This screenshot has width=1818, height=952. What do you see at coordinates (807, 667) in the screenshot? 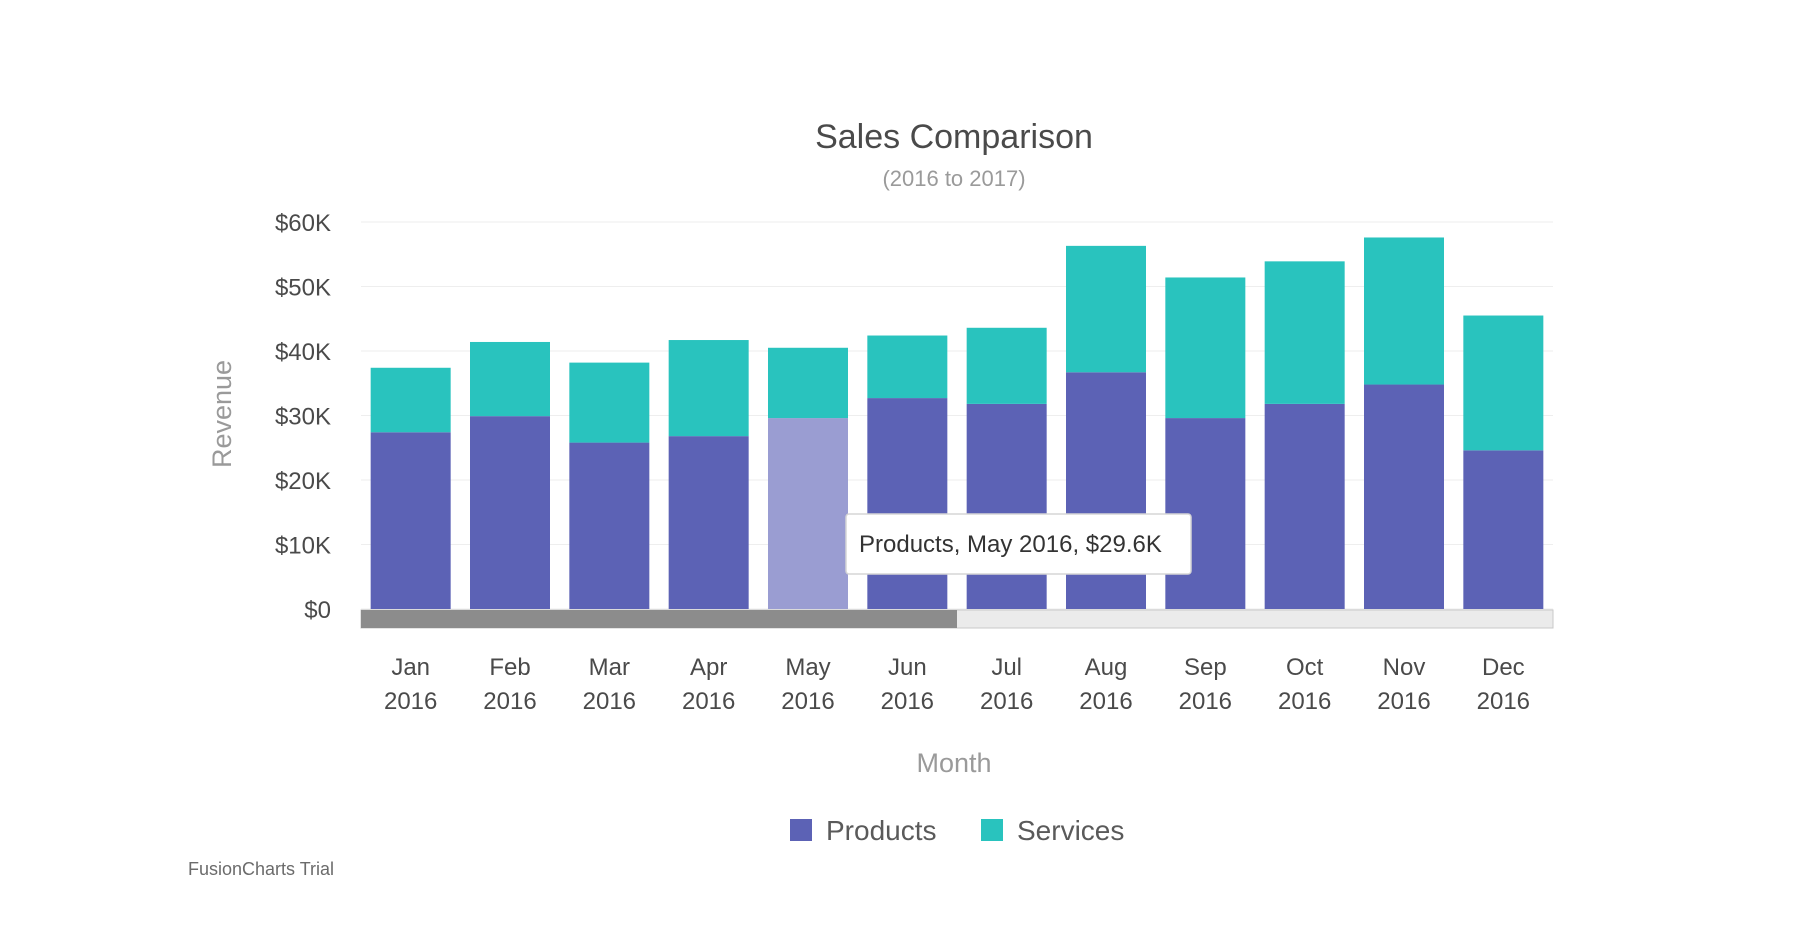
I see `x-tick-label-month: May` at bounding box center [807, 667].